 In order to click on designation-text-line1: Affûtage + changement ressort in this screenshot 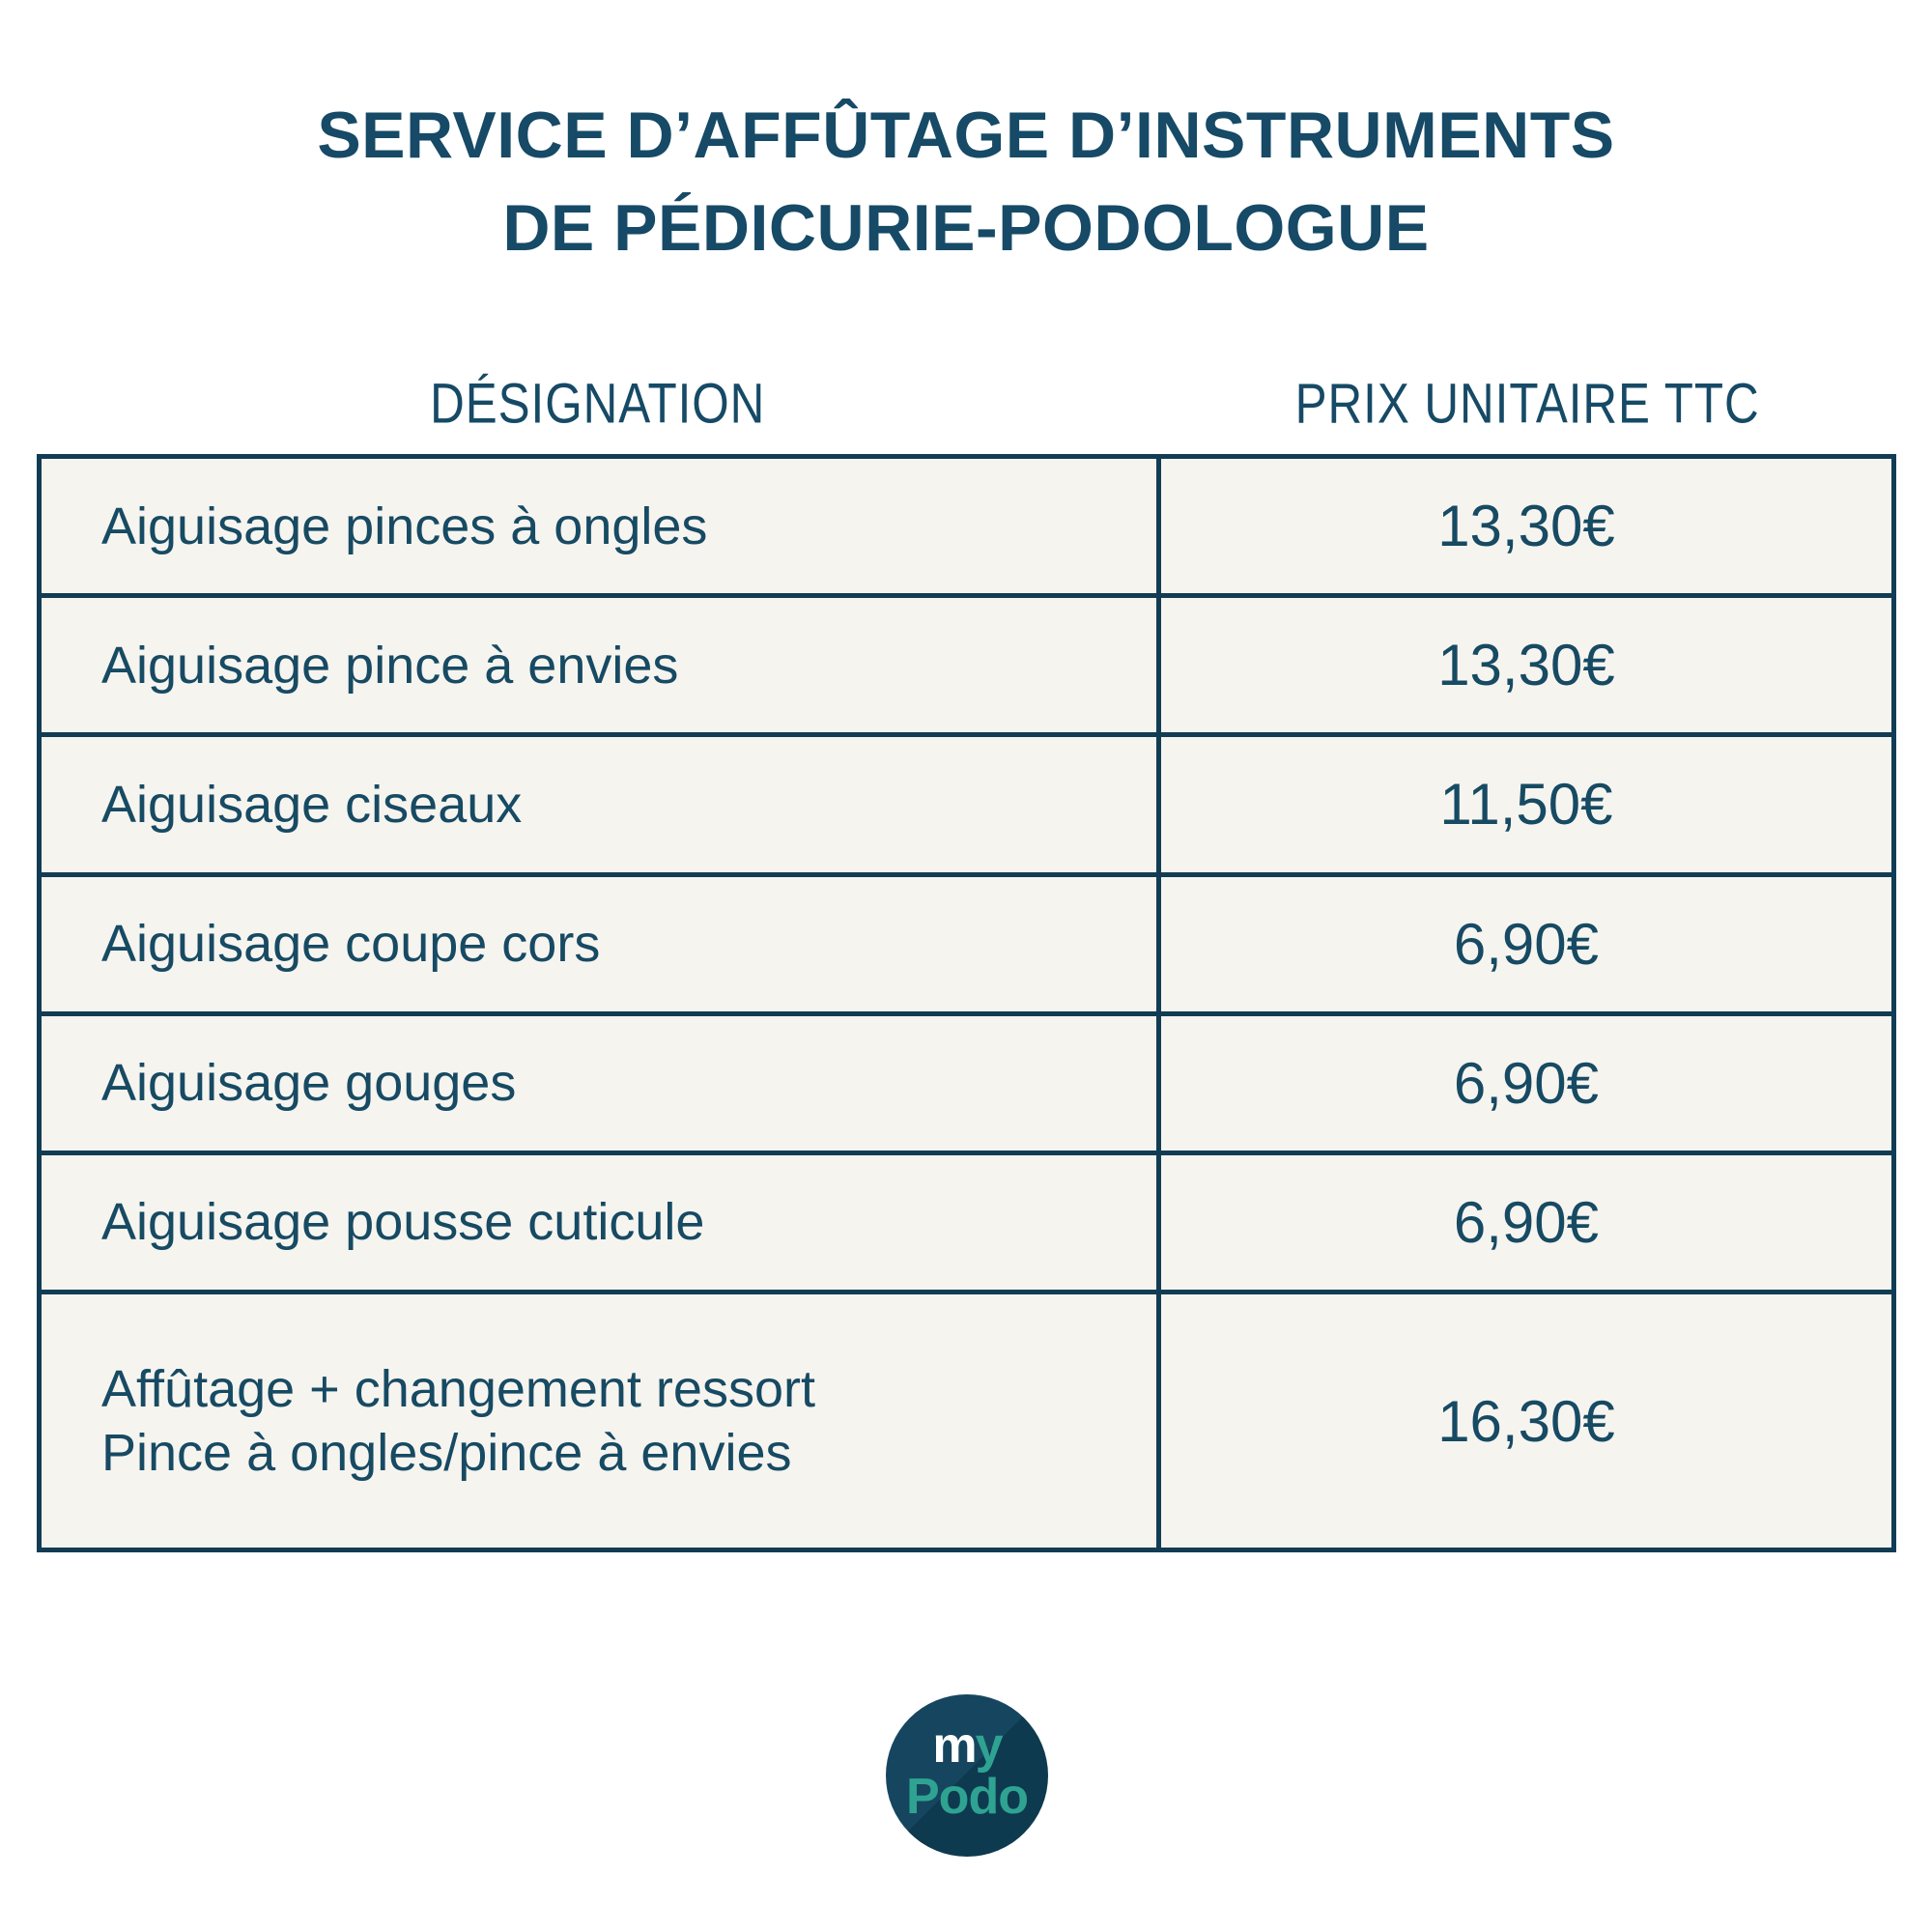, I will do `click(458, 1389)`.